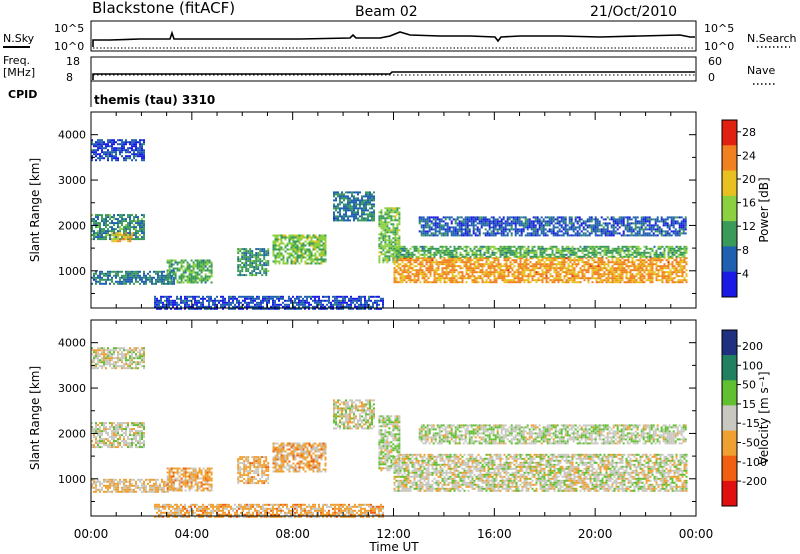 The width and height of the screenshot is (800, 554). What do you see at coordinates (393, 36) in the screenshot?
I see `noise-panel-frame` at bounding box center [393, 36].